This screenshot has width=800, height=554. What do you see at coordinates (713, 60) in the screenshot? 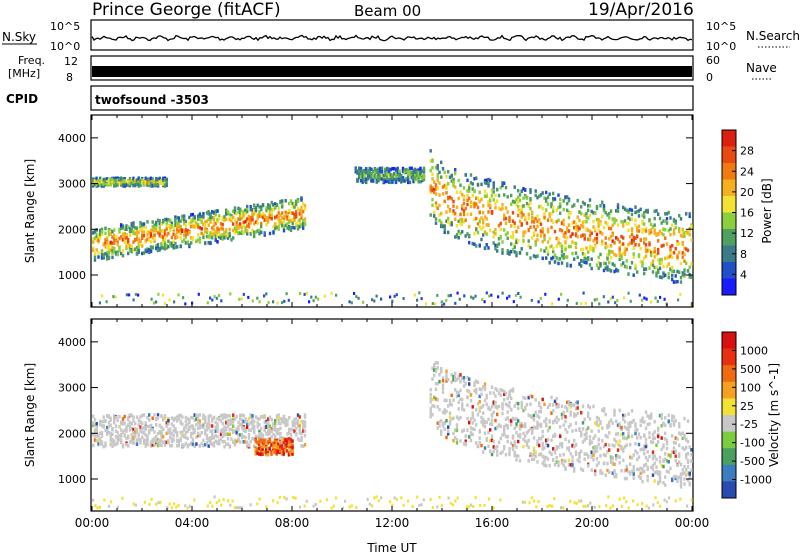
I see `nave-tick-high: 60` at bounding box center [713, 60].